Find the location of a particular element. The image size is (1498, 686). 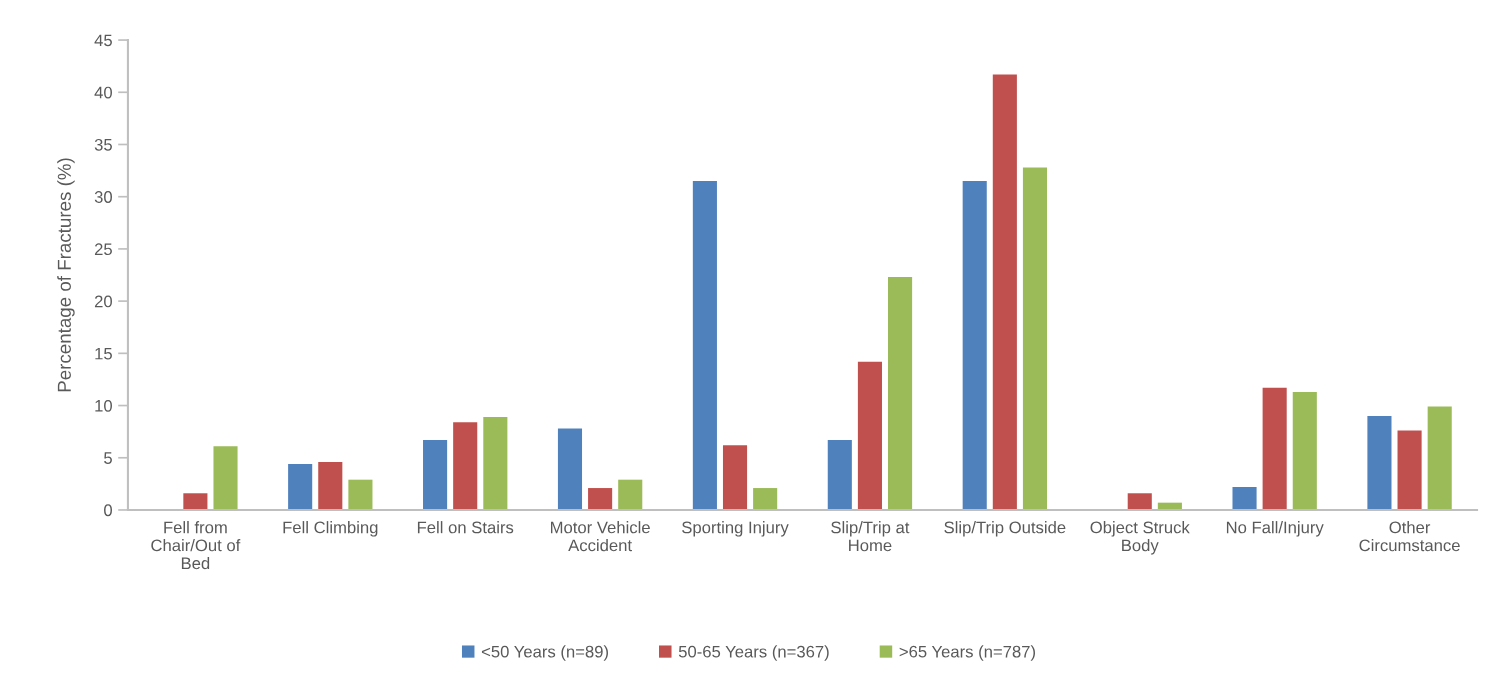

y-tick-label: 10 is located at coordinates (103, 405).